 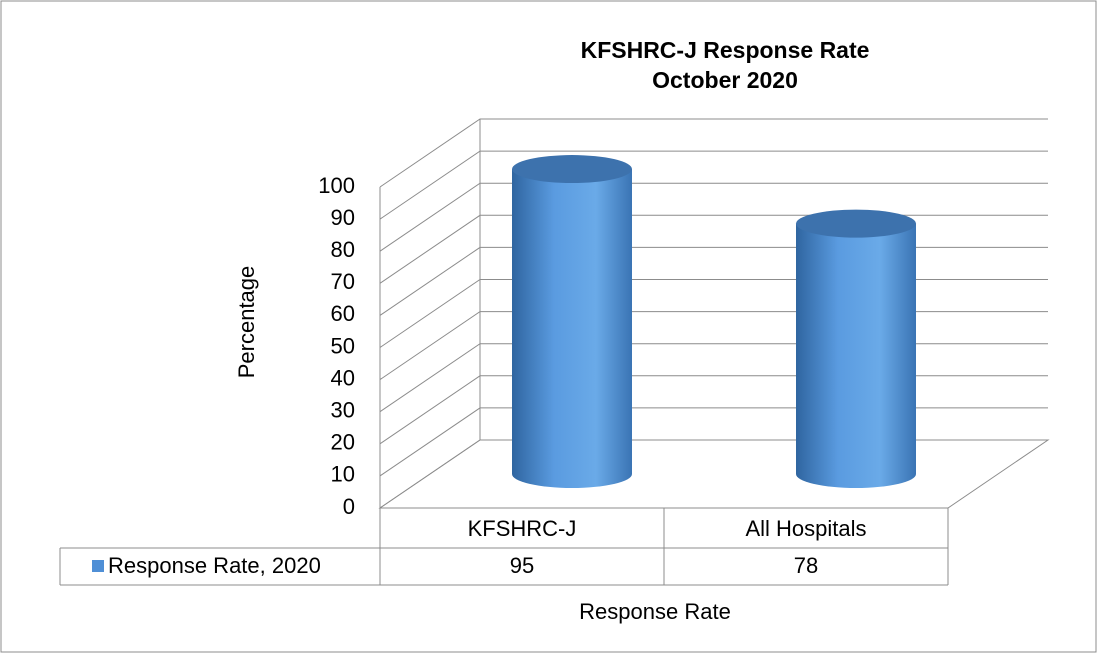 What do you see at coordinates (343, 377) in the screenshot?
I see `y-tick-label: 40` at bounding box center [343, 377].